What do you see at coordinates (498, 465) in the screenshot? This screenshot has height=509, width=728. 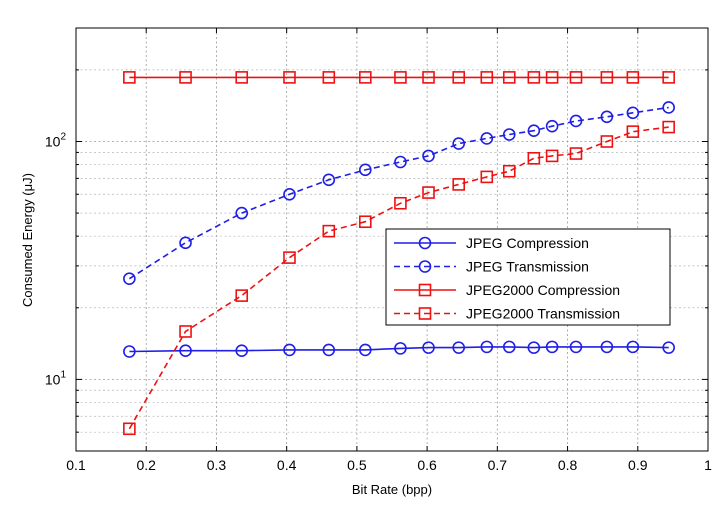 I see `x-tick-label: 0.7` at bounding box center [498, 465].